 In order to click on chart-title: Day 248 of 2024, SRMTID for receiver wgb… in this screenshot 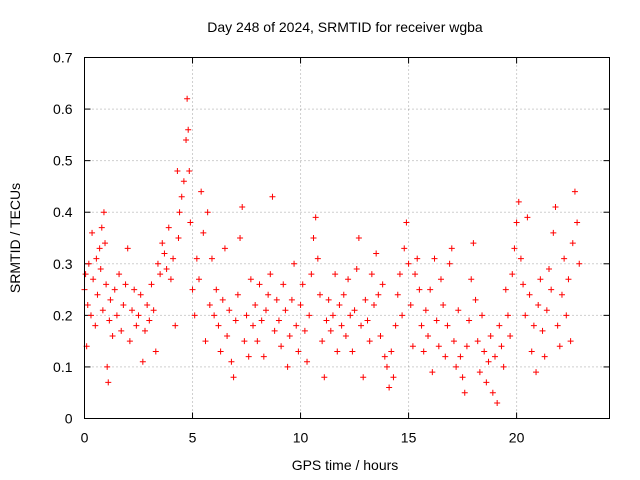, I will do `click(345, 27)`.